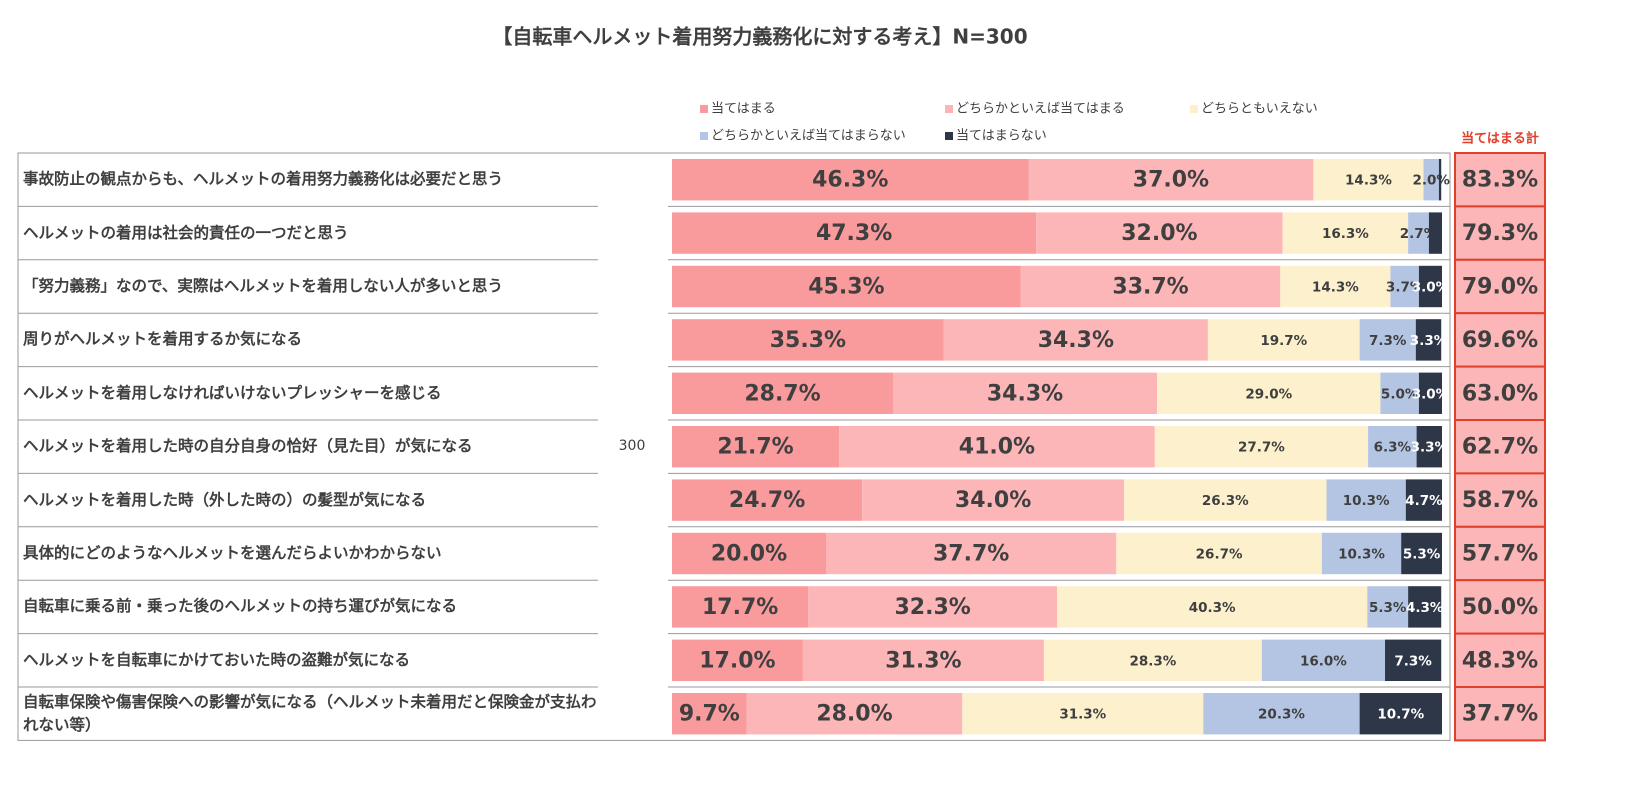 The height and width of the screenshot is (798, 1647). I want to click on value-label: 26.3%, so click(1225, 501).